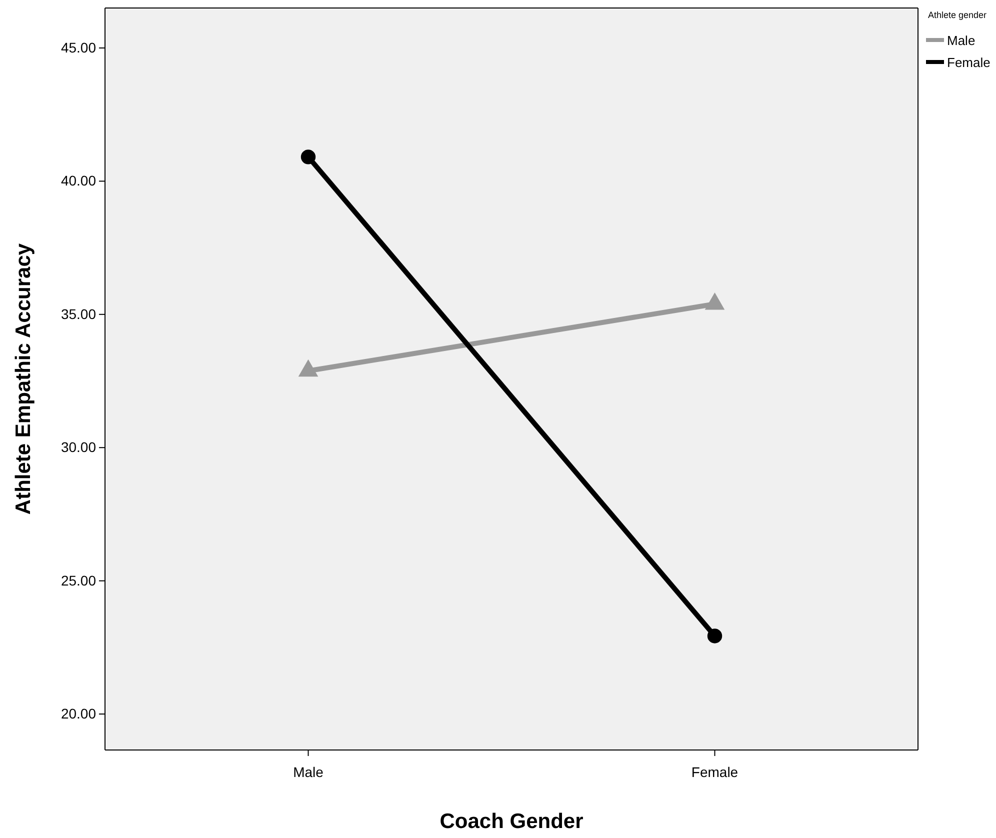 This screenshot has width=996, height=838. Describe the element at coordinates (961, 40) in the screenshot. I see `legend-label: Male` at that location.